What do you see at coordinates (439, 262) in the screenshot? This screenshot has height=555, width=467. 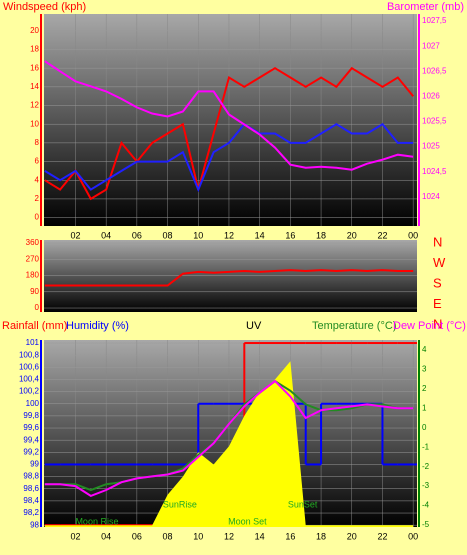 I see `y2-tick-label: W` at bounding box center [439, 262].